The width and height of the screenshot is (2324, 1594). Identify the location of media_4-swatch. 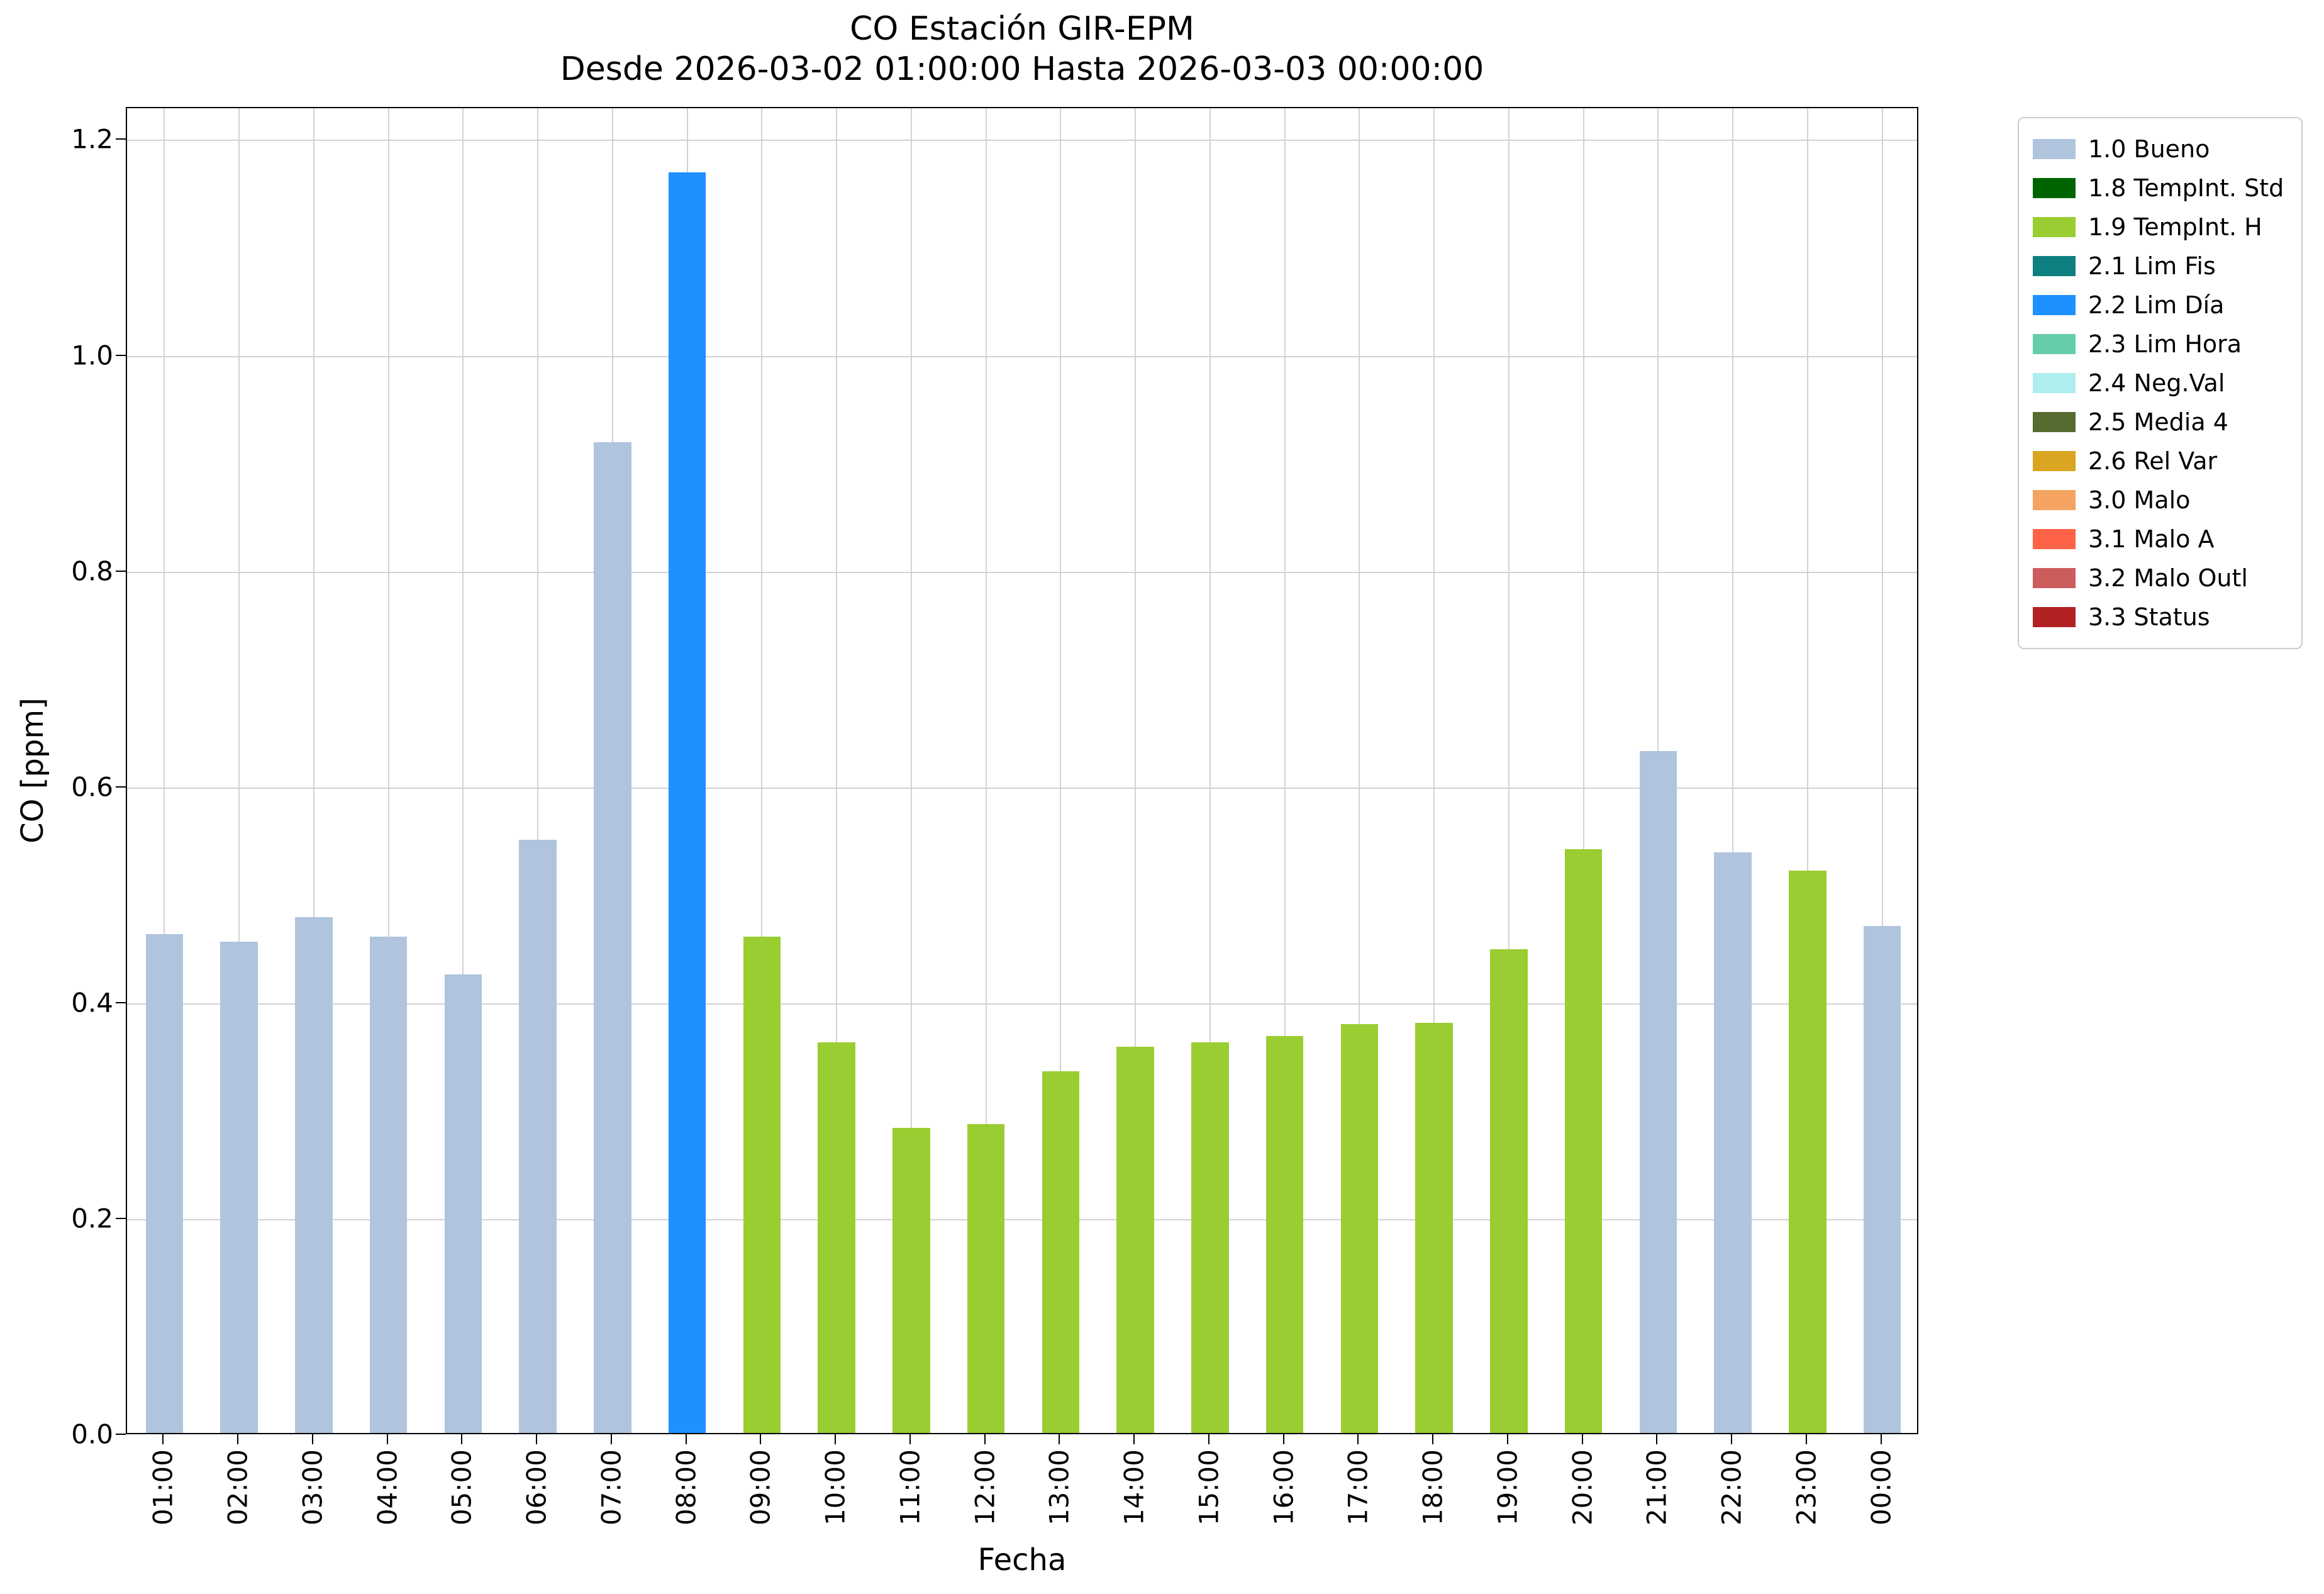
(2054, 422).